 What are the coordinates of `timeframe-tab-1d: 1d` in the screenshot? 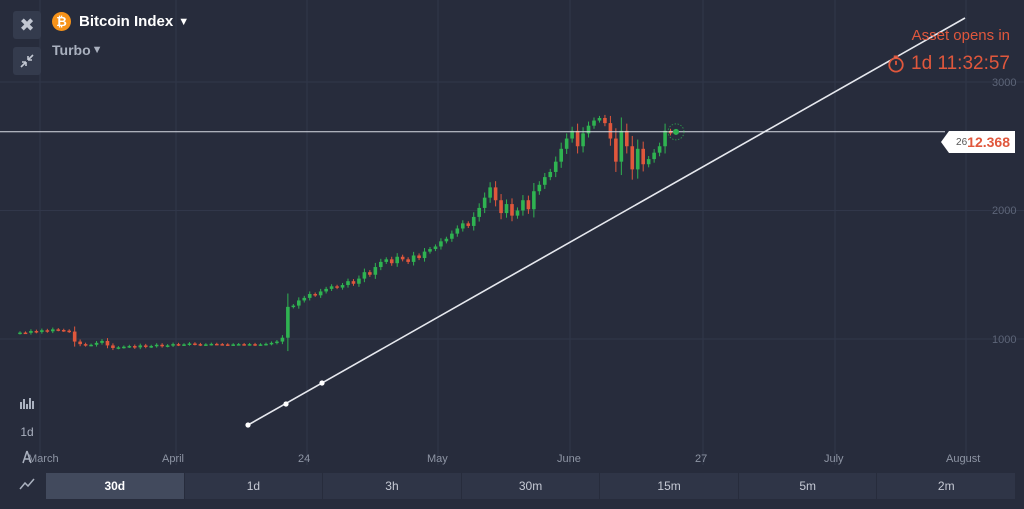 It's located at (254, 486).